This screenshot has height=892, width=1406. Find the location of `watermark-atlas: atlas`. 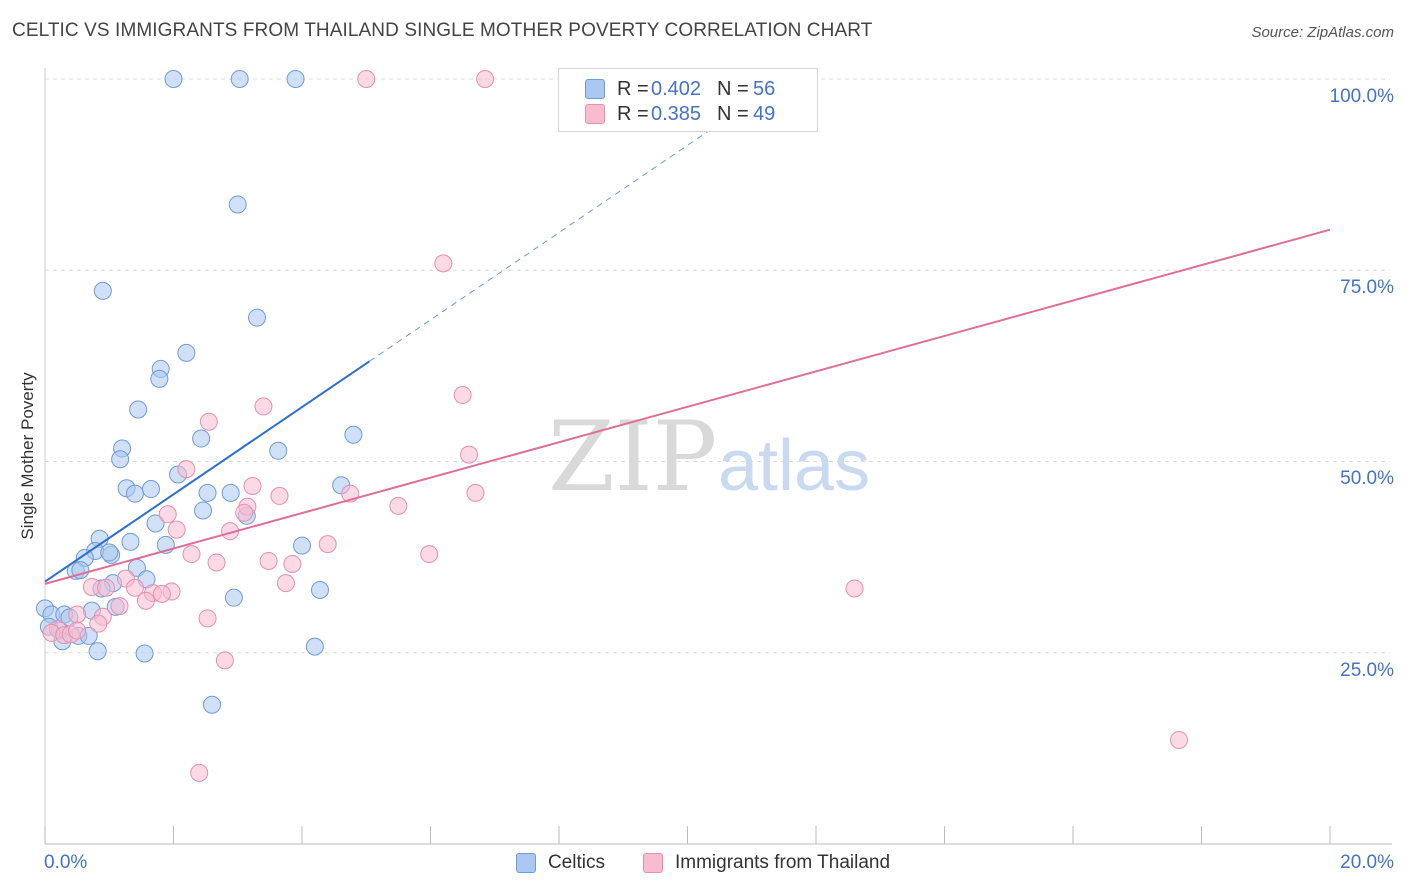

watermark-atlas: atlas is located at coordinates (794, 466).